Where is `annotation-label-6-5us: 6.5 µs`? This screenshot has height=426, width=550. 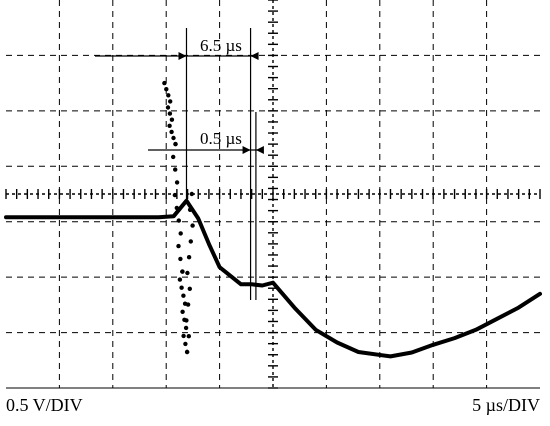
annotation-label-6-5us: 6.5 µs is located at coordinates (221, 45).